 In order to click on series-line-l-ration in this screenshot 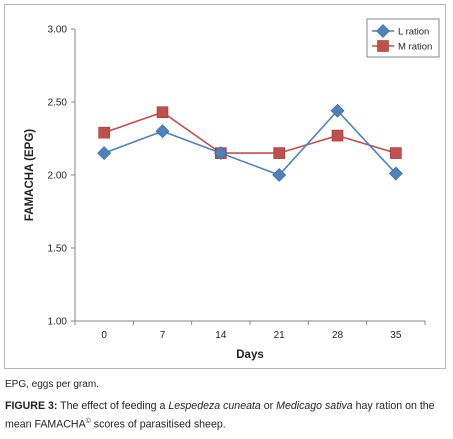, I will do `click(250, 142)`.